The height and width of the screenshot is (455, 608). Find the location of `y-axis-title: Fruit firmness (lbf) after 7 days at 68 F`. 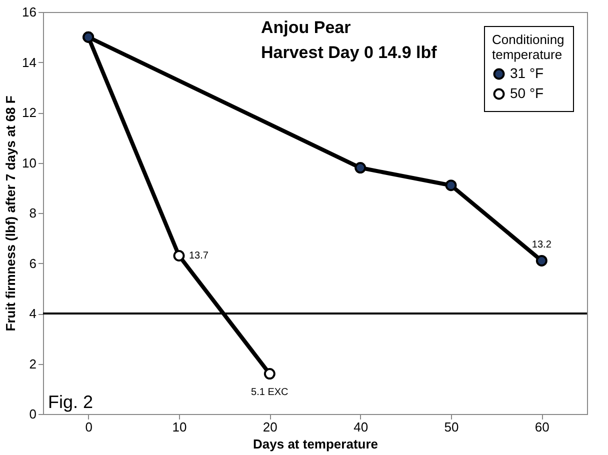

y-axis-title: Fruit firmness (lbf) after 7 days at 68 F is located at coordinates (10, 214).